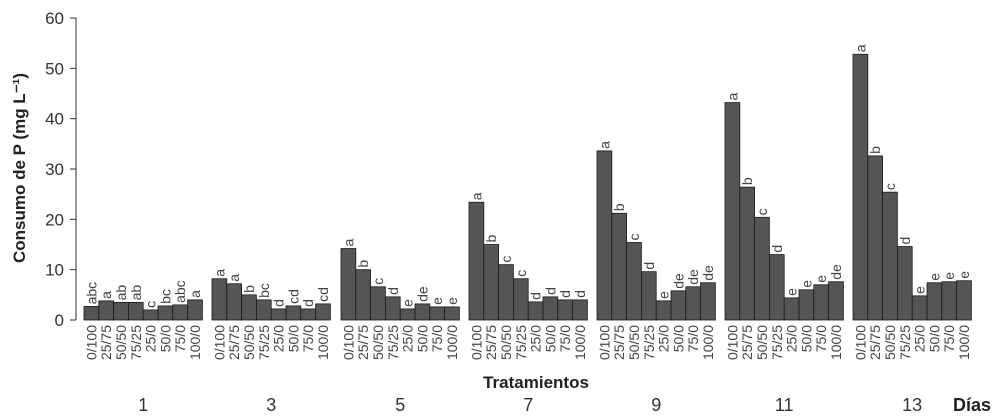 This screenshot has width=1006, height=418. What do you see at coordinates (54, 68) in the screenshot?
I see `y-tick-label: 50` at bounding box center [54, 68].